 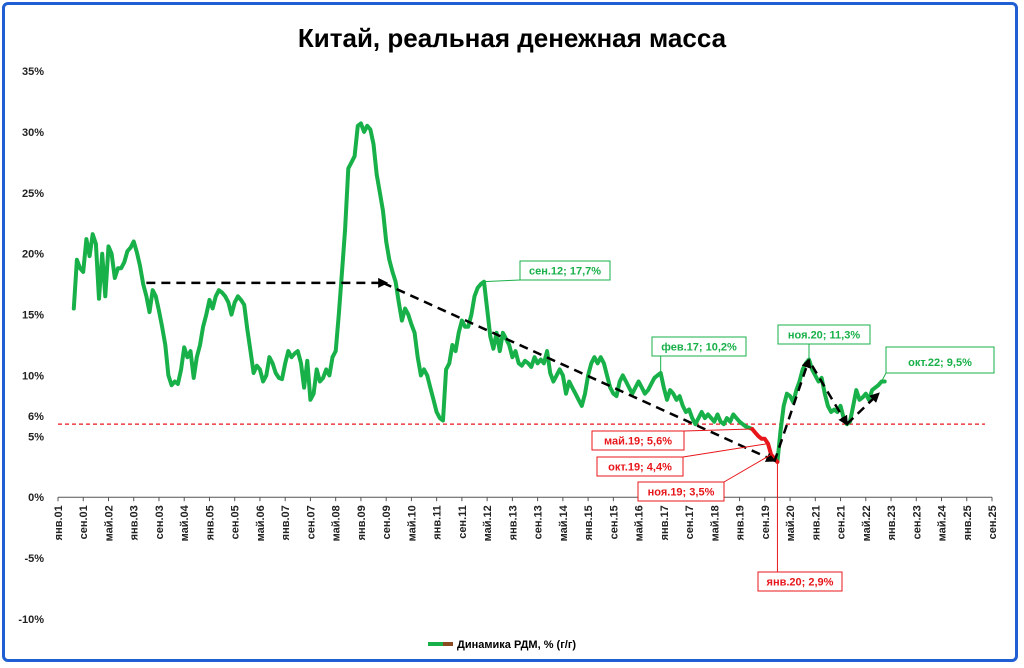 I want to click on x-tick-label: янв.13, so click(x=513, y=522).